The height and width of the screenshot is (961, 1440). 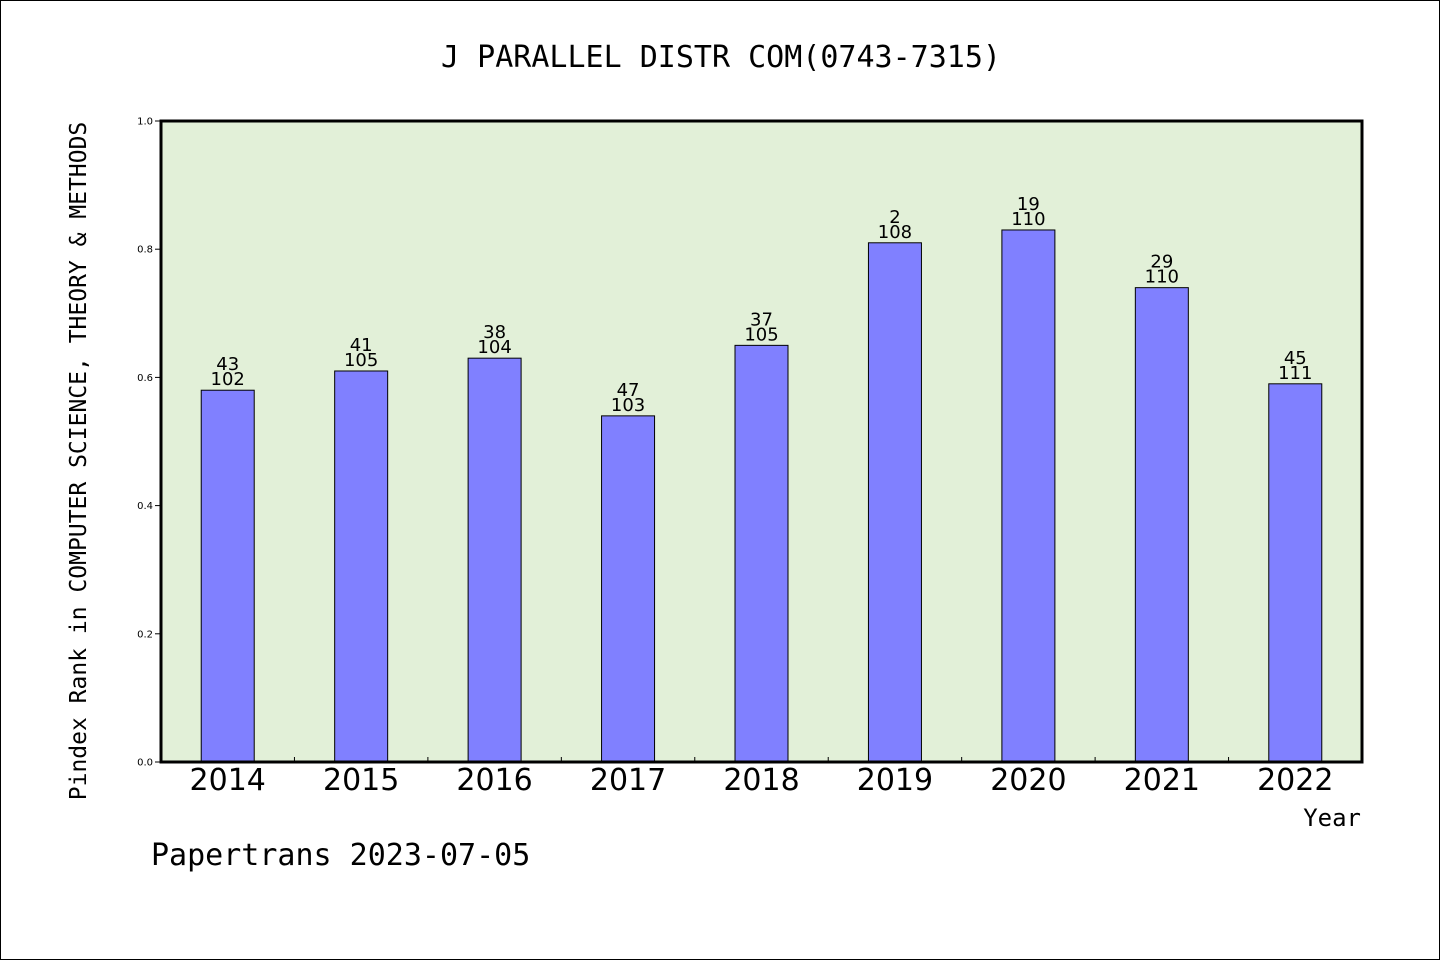 I want to click on bar-2022, so click(x=1295, y=573).